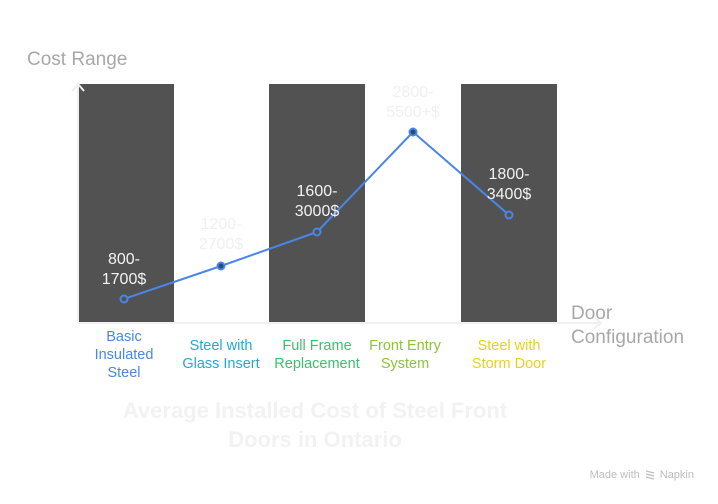 This screenshot has height=504, width=718. Describe the element at coordinates (317, 355) in the screenshot. I see `category-label-3: Full Frame Replacement` at that location.